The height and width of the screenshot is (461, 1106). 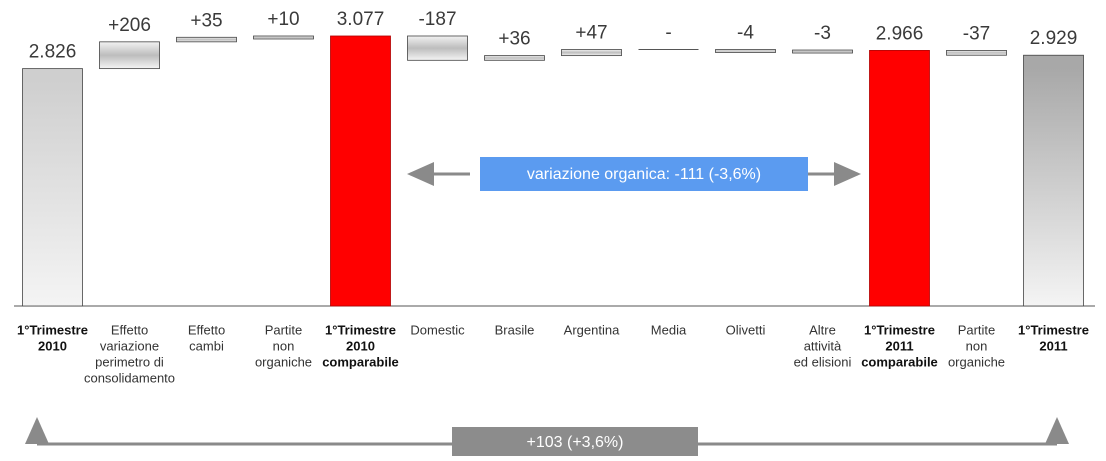 I want to click on x-tick-label: Argentina, so click(x=592, y=329).